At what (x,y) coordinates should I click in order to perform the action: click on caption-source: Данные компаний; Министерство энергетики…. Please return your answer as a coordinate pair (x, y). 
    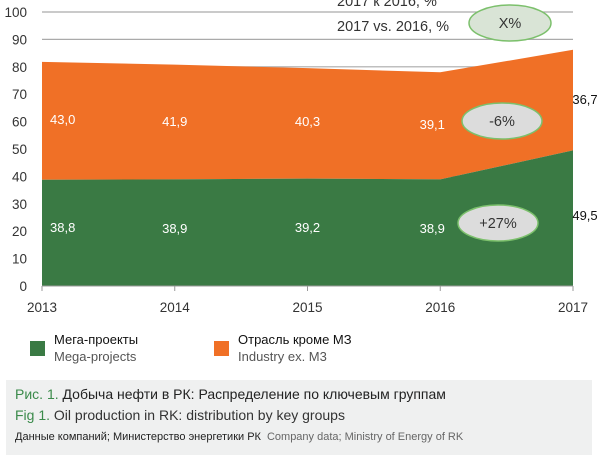
    Looking at the image, I should click on (239, 437).